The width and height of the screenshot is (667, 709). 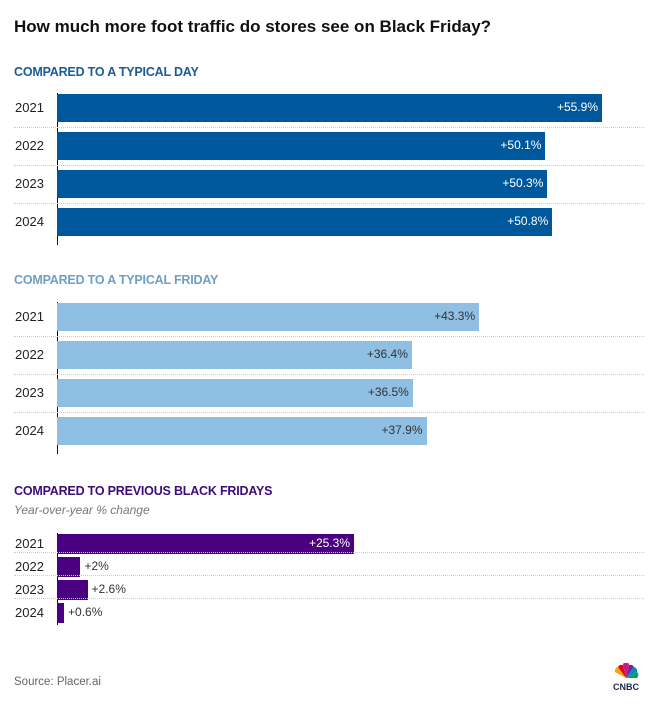 What do you see at coordinates (455, 316) in the screenshot?
I see `value-label: +43.3%` at bounding box center [455, 316].